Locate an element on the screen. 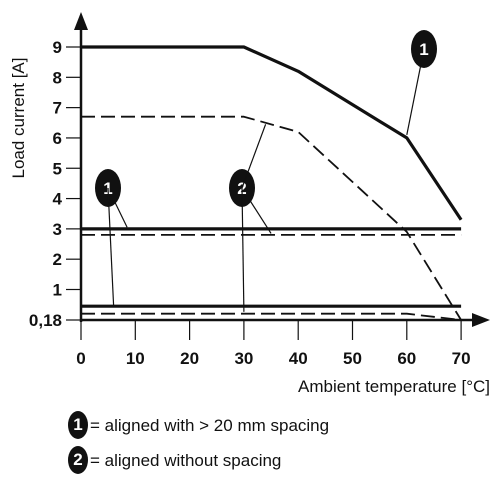 The height and width of the screenshot is (500, 500). x-tick-label: 40 is located at coordinates (298, 358).